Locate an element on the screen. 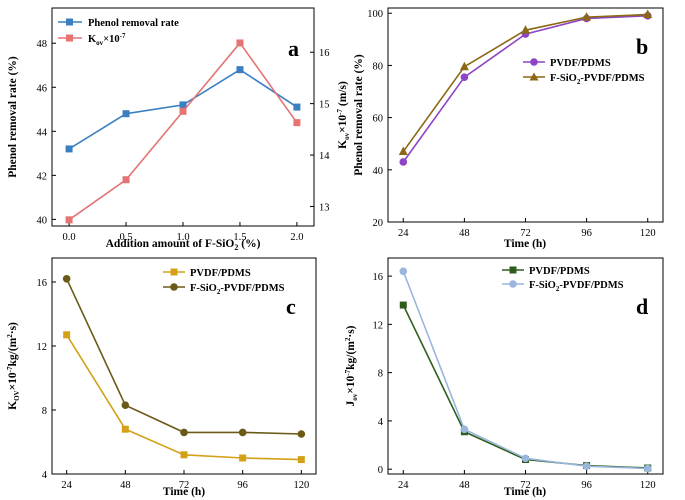 This screenshot has width=685, height=500. panel-d-legend: PVDF/PDMS F-SiO2-PVDF/PDMS is located at coordinates (563, 279).